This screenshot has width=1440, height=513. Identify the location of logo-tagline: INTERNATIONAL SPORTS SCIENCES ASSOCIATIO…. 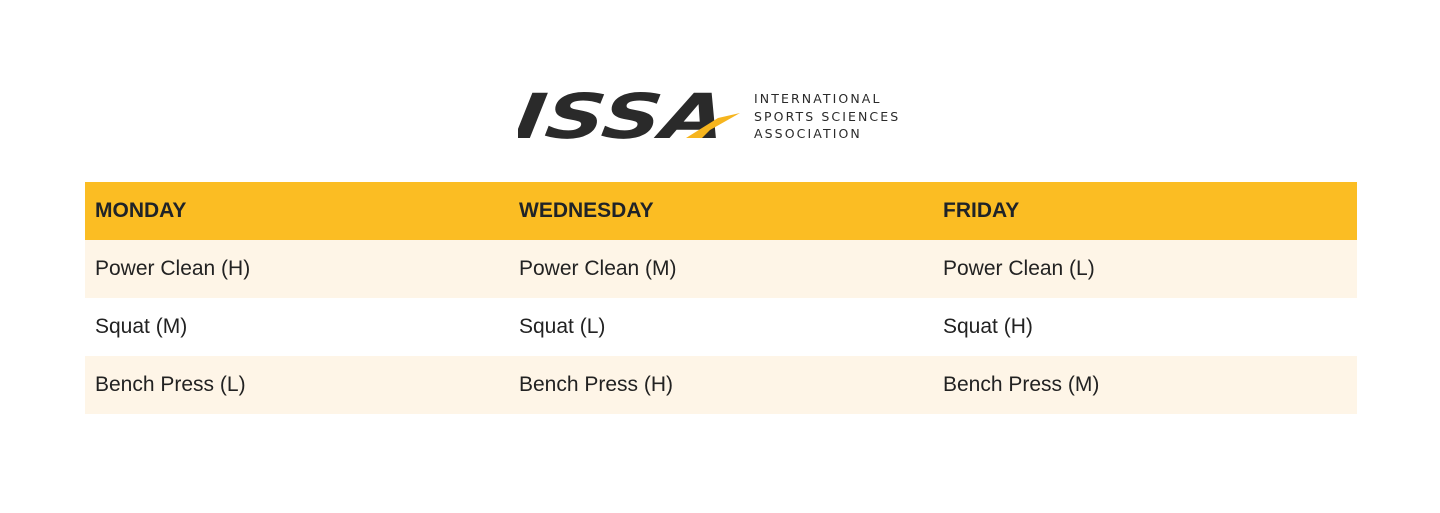
(827, 116).